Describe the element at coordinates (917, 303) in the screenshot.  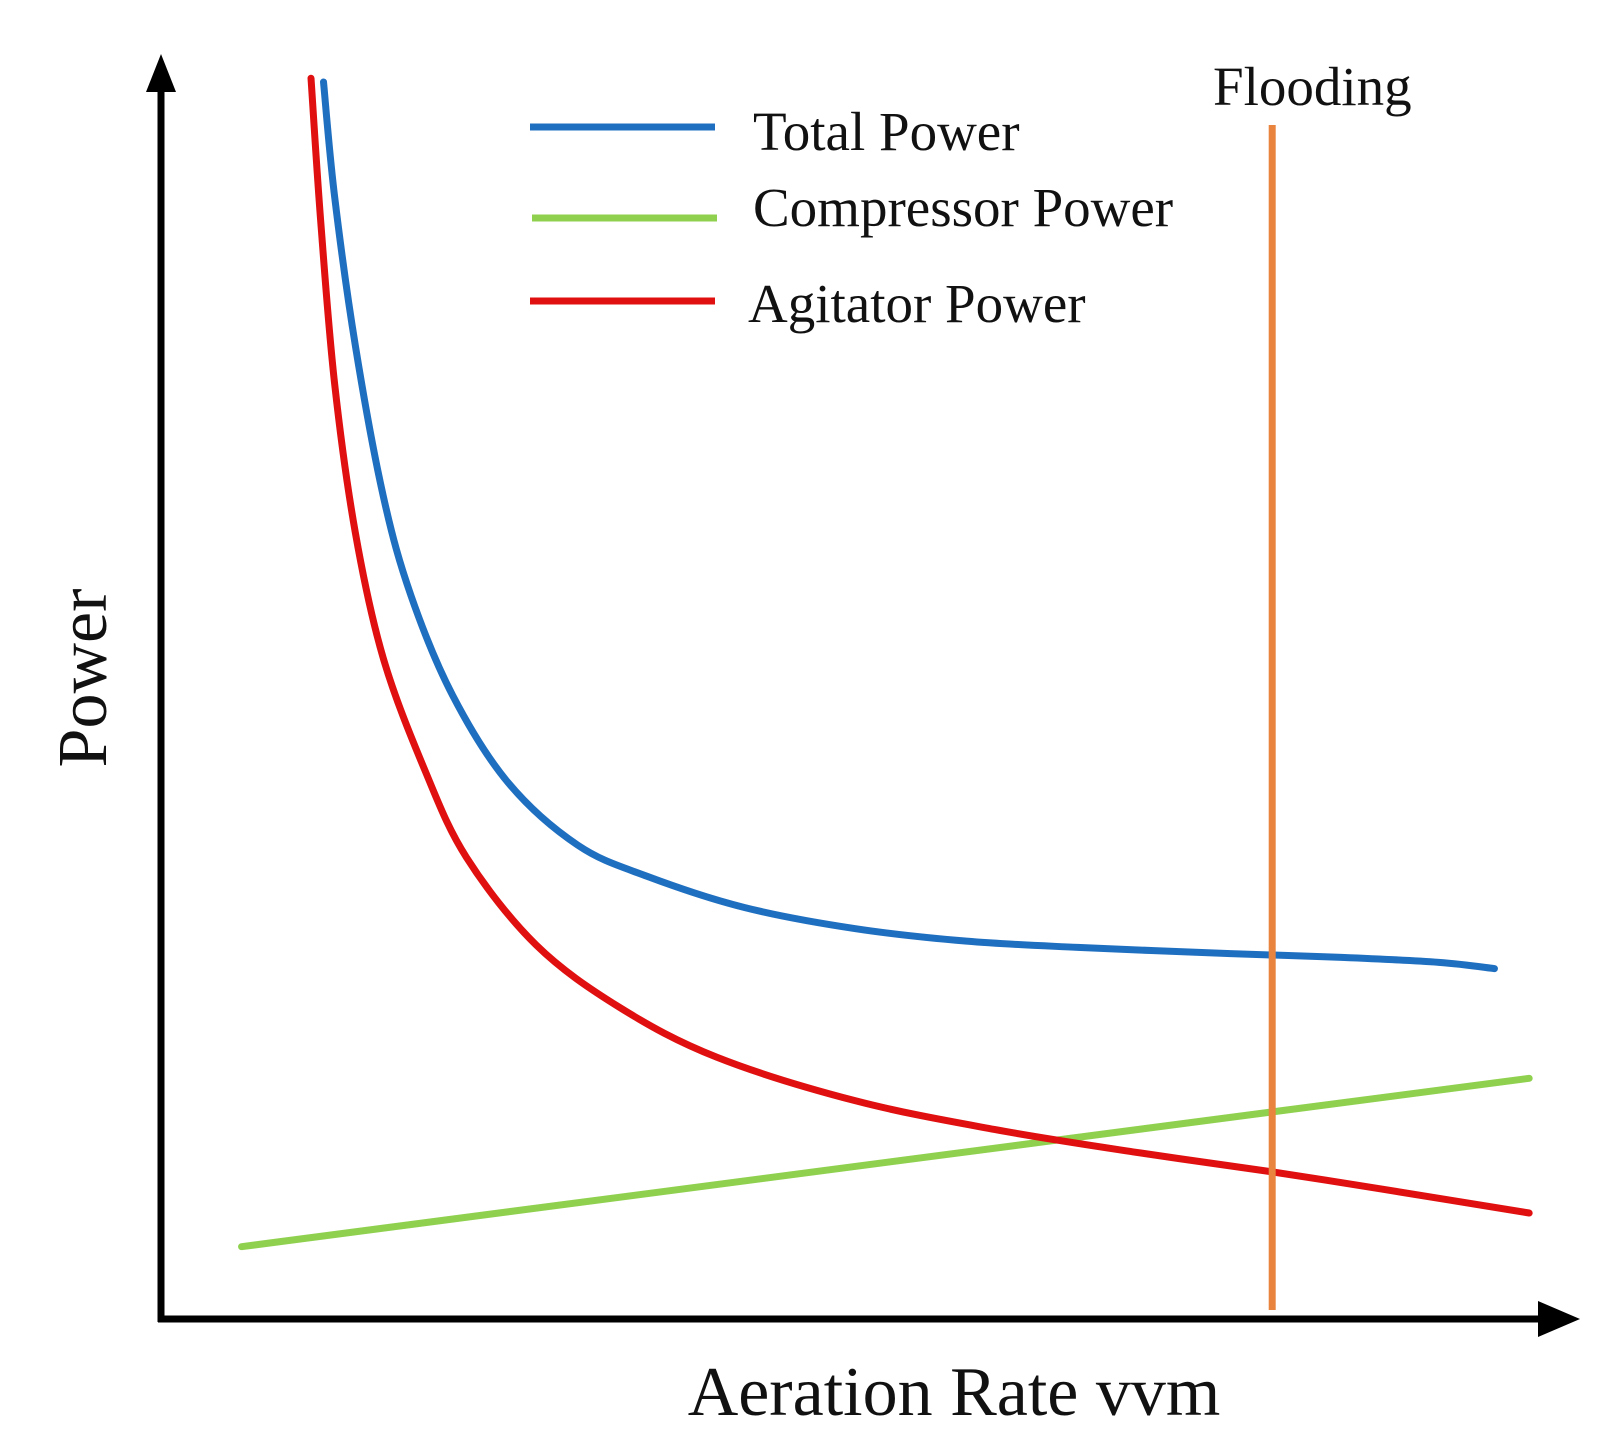
I see `legend-label-agitator-power: Agitator Power` at that location.